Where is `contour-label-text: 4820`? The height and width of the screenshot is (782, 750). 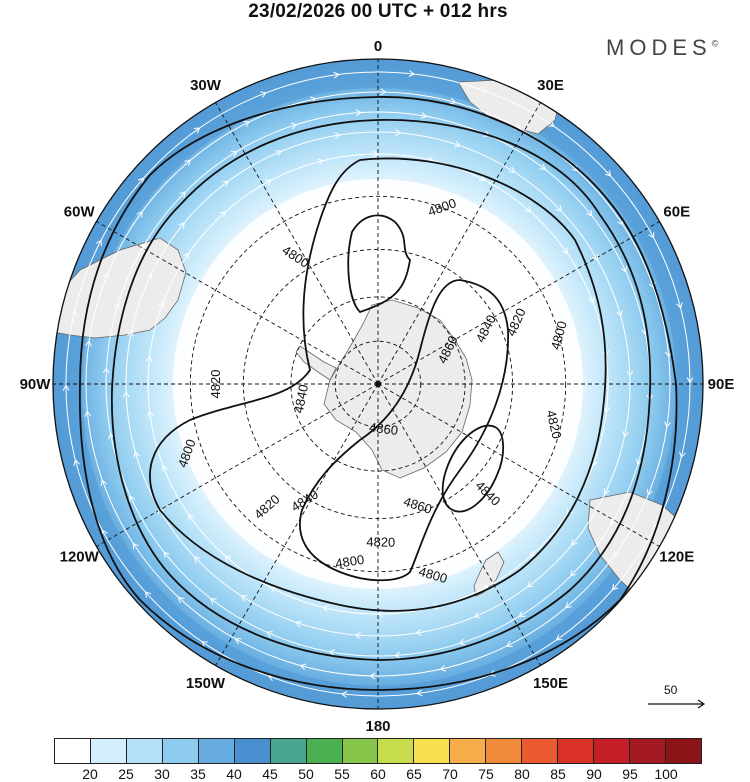 contour-label-text: 4820 is located at coordinates (553, 425).